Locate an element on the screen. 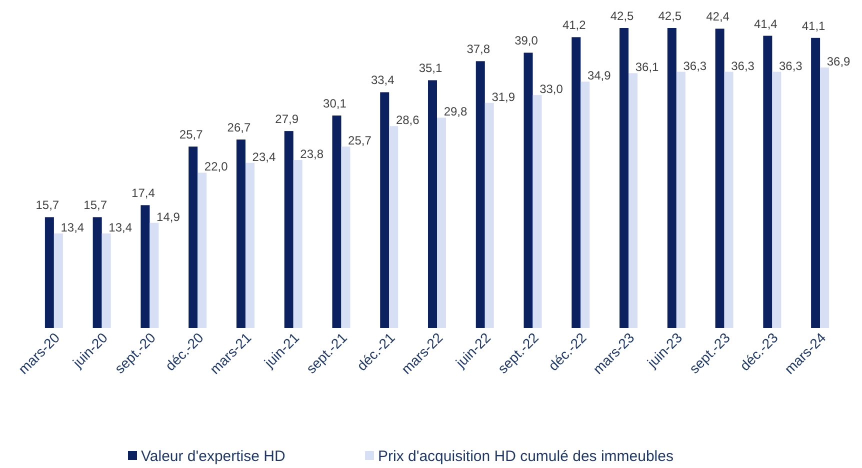 Image resolution: width=862 pixels, height=468 pixels. data-label: 31,9 is located at coordinates (504, 97).